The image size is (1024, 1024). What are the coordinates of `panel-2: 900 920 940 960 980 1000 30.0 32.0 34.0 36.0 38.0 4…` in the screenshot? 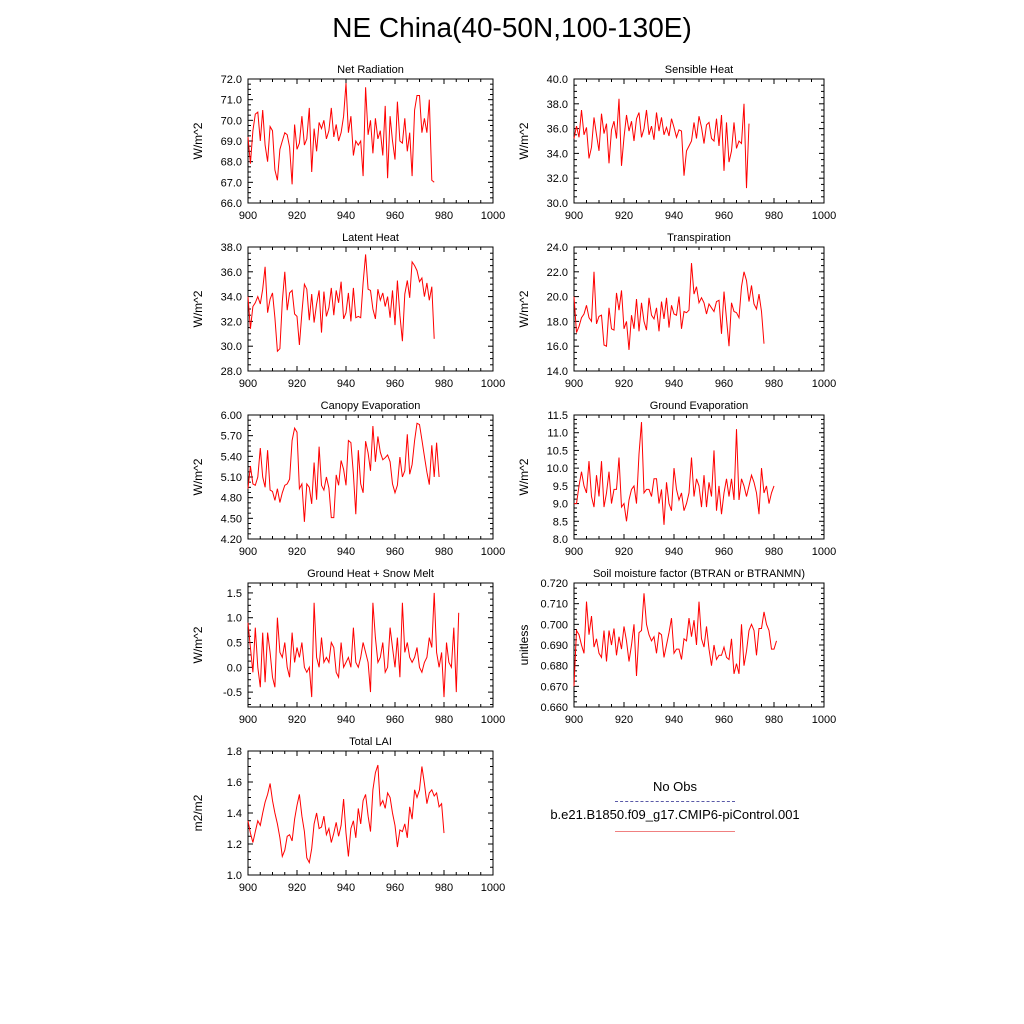 It's located at (676, 143).